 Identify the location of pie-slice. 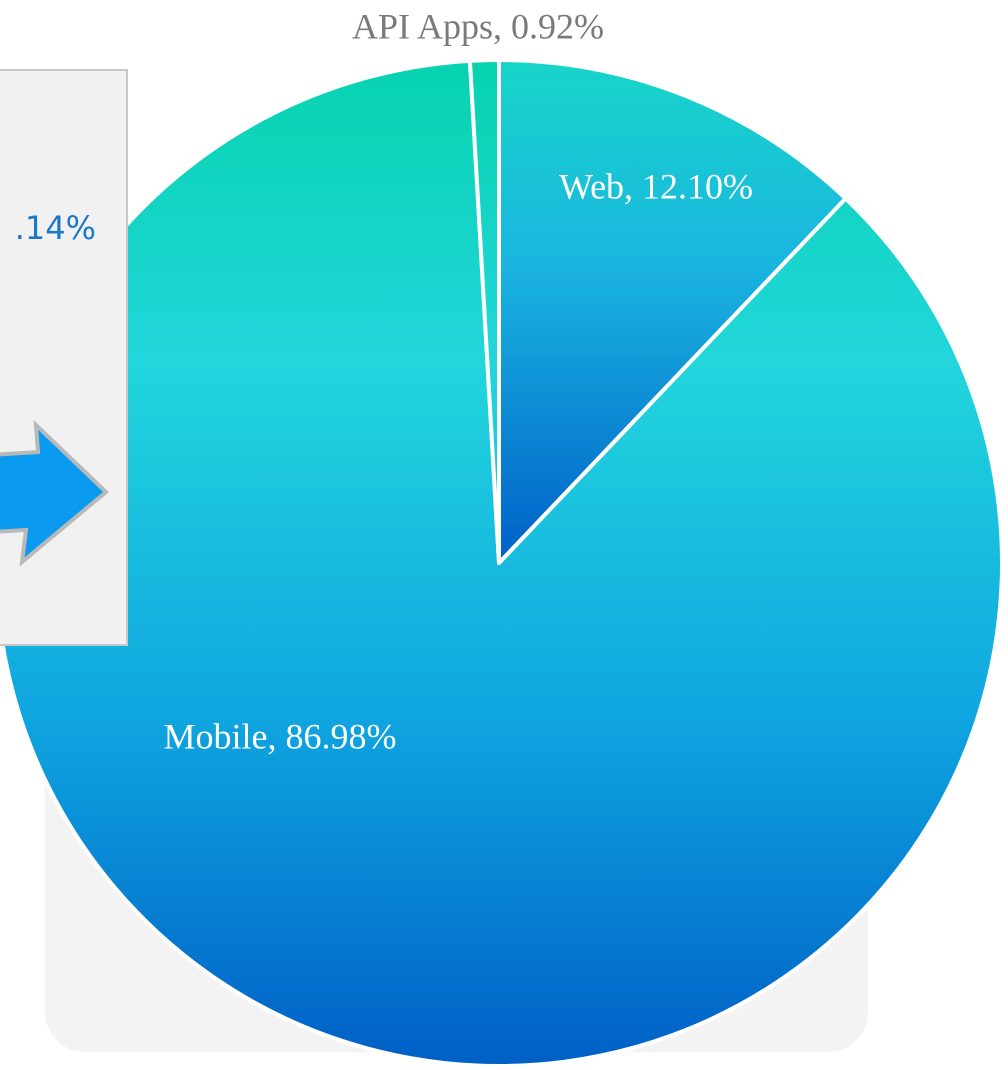
(484, 311).